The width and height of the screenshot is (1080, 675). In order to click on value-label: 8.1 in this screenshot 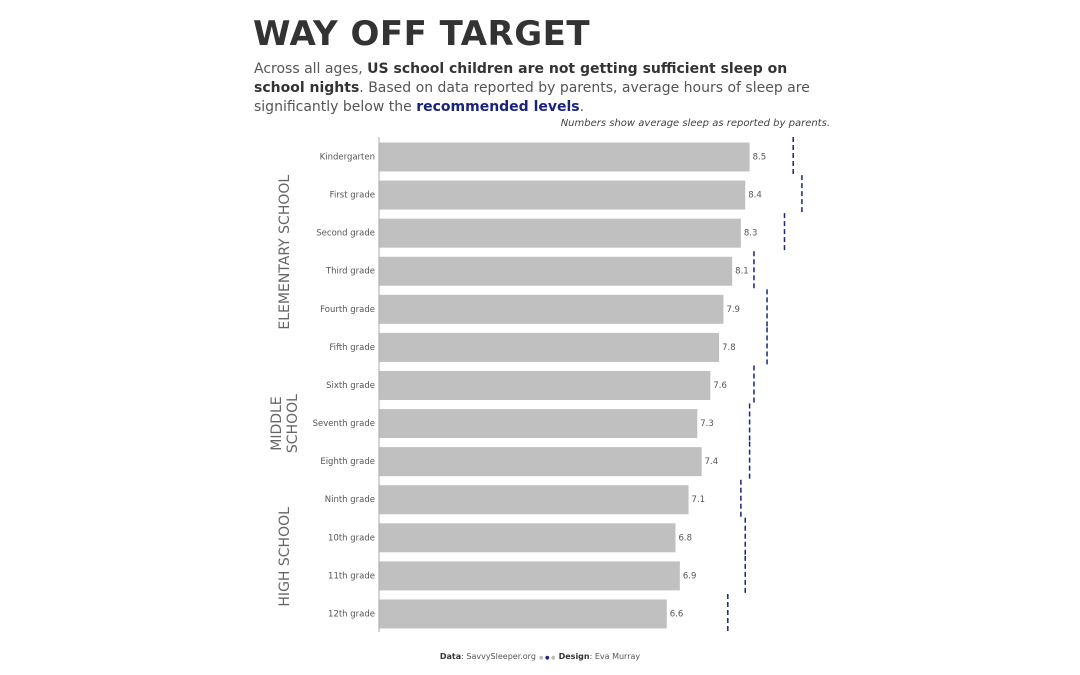, I will do `click(742, 272)`.